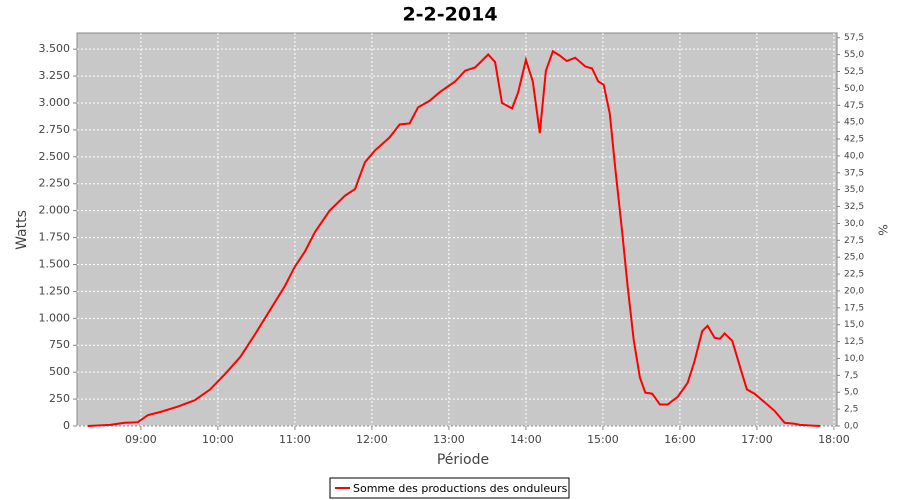 This screenshot has width=900, height=500. Describe the element at coordinates (55, 75) in the screenshot. I see `y-tick-label: 3.250` at that location.